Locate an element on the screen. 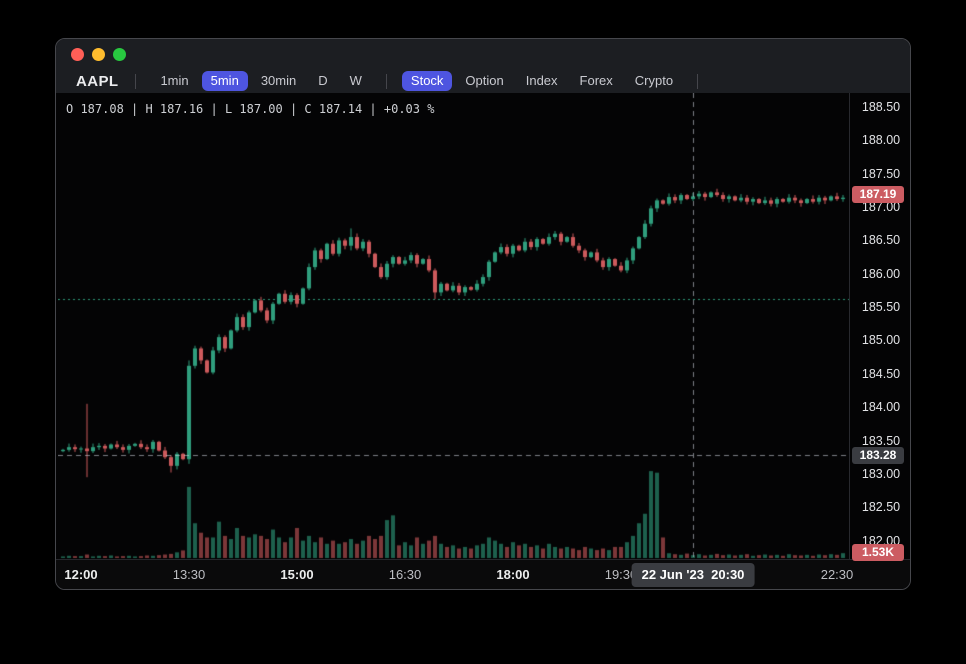 This screenshot has height=664, width=966. time-axis-tick: 18:00 is located at coordinates (513, 574).